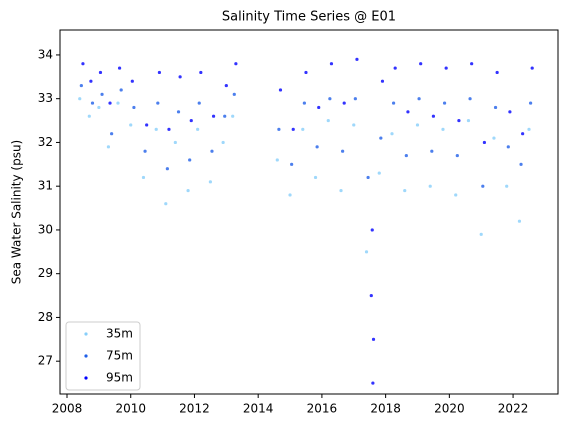  What do you see at coordinates (45, 229) in the screenshot?
I see `y-tick-label: 30` at bounding box center [45, 229].